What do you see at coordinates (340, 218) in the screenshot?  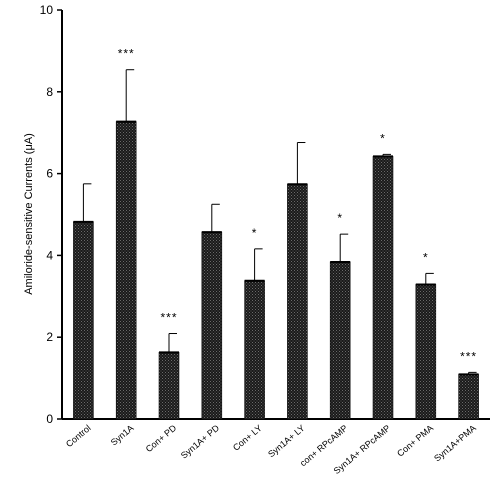 I see `significance-label-6: *` at bounding box center [340, 218].